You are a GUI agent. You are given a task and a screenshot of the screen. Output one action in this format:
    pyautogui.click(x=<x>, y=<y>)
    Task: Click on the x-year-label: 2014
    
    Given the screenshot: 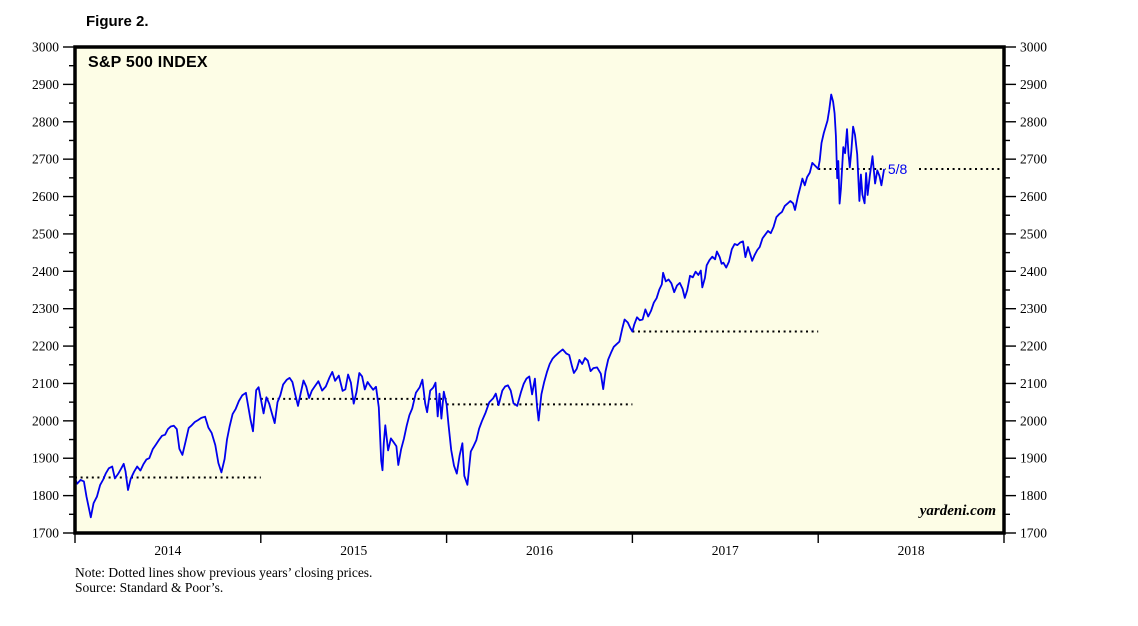 What is the action you would take?
    pyautogui.click(x=167, y=550)
    